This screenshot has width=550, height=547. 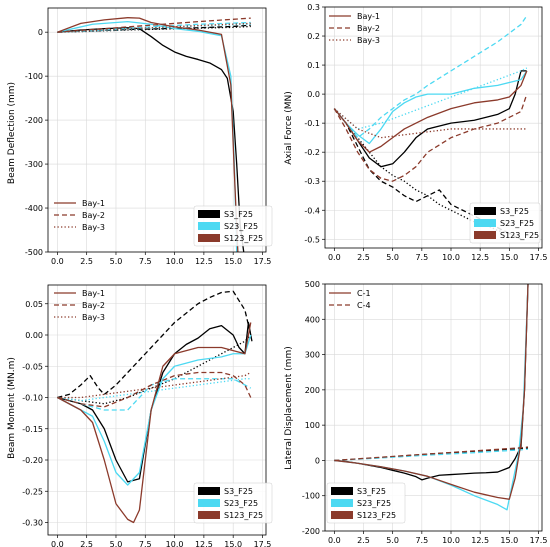 I want to click on y-axis-label: Beam Moment (MN.m), so click(x=12, y=408).